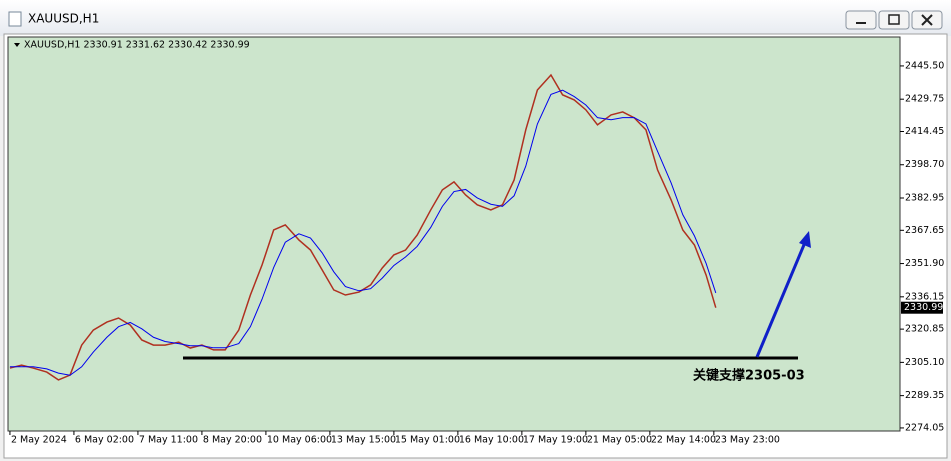  I want to click on y-tick-label: 2398.70, so click(924, 164).